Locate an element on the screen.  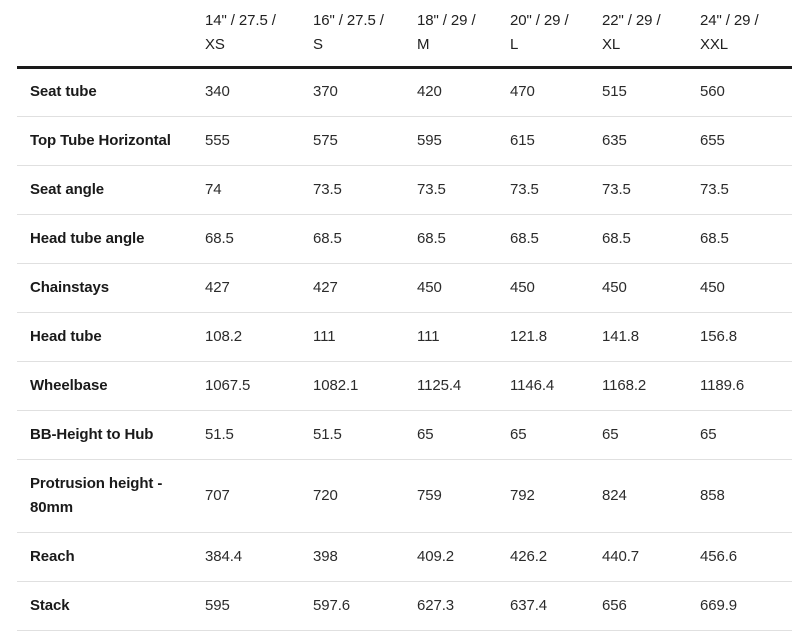
column-dimensions: 14" / 27.5 / is located at coordinates (240, 20).